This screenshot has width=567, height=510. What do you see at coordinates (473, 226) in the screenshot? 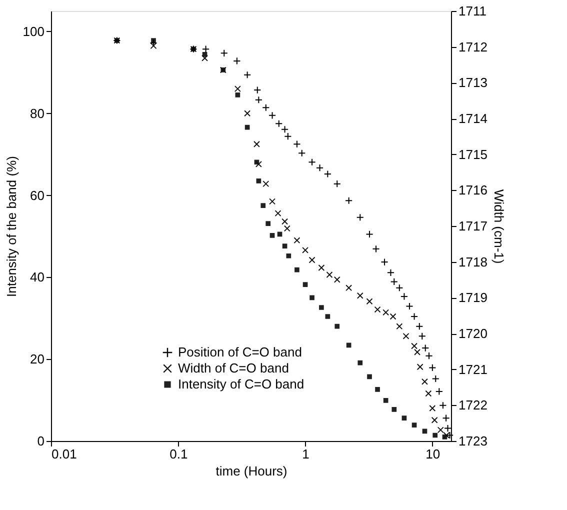
I see `y2-tick-label: 1717` at bounding box center [473, 226].